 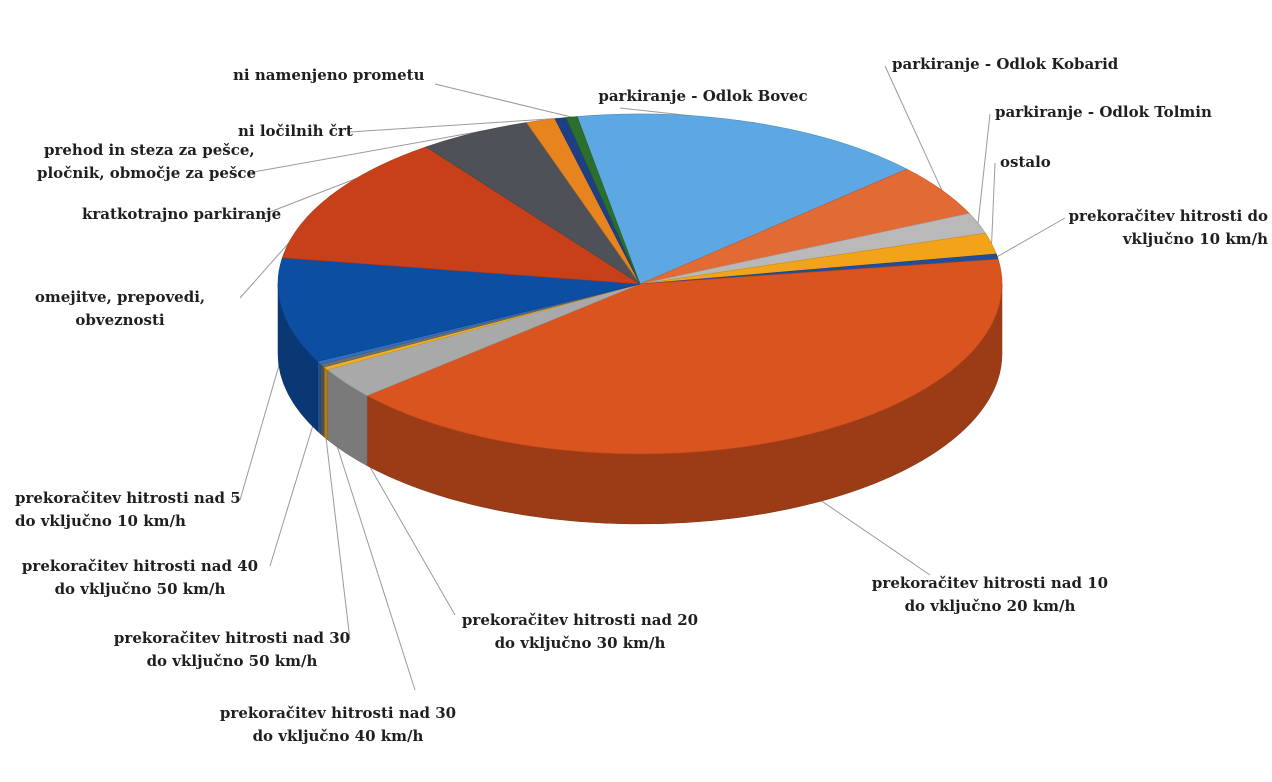 I want to click on label-ostalo: ostalo, so click(x=1025, y=162).